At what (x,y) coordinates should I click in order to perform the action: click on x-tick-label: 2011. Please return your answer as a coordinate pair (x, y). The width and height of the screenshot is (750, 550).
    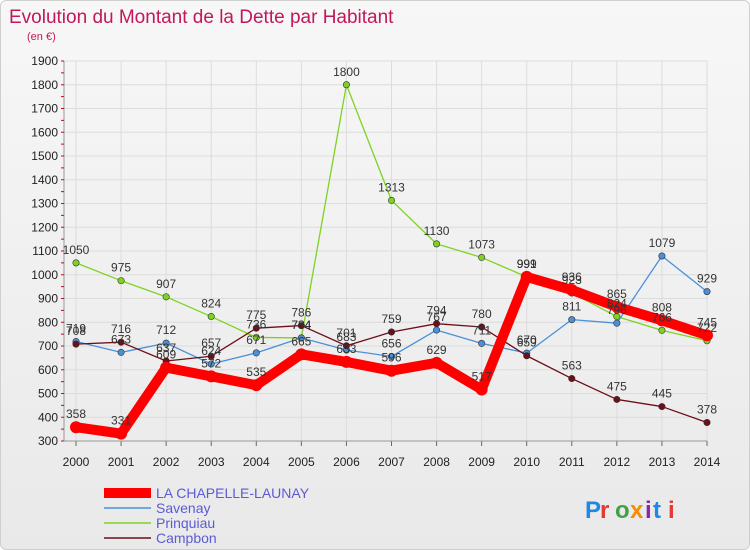
    Looking at the image, I should click on (572, 462).